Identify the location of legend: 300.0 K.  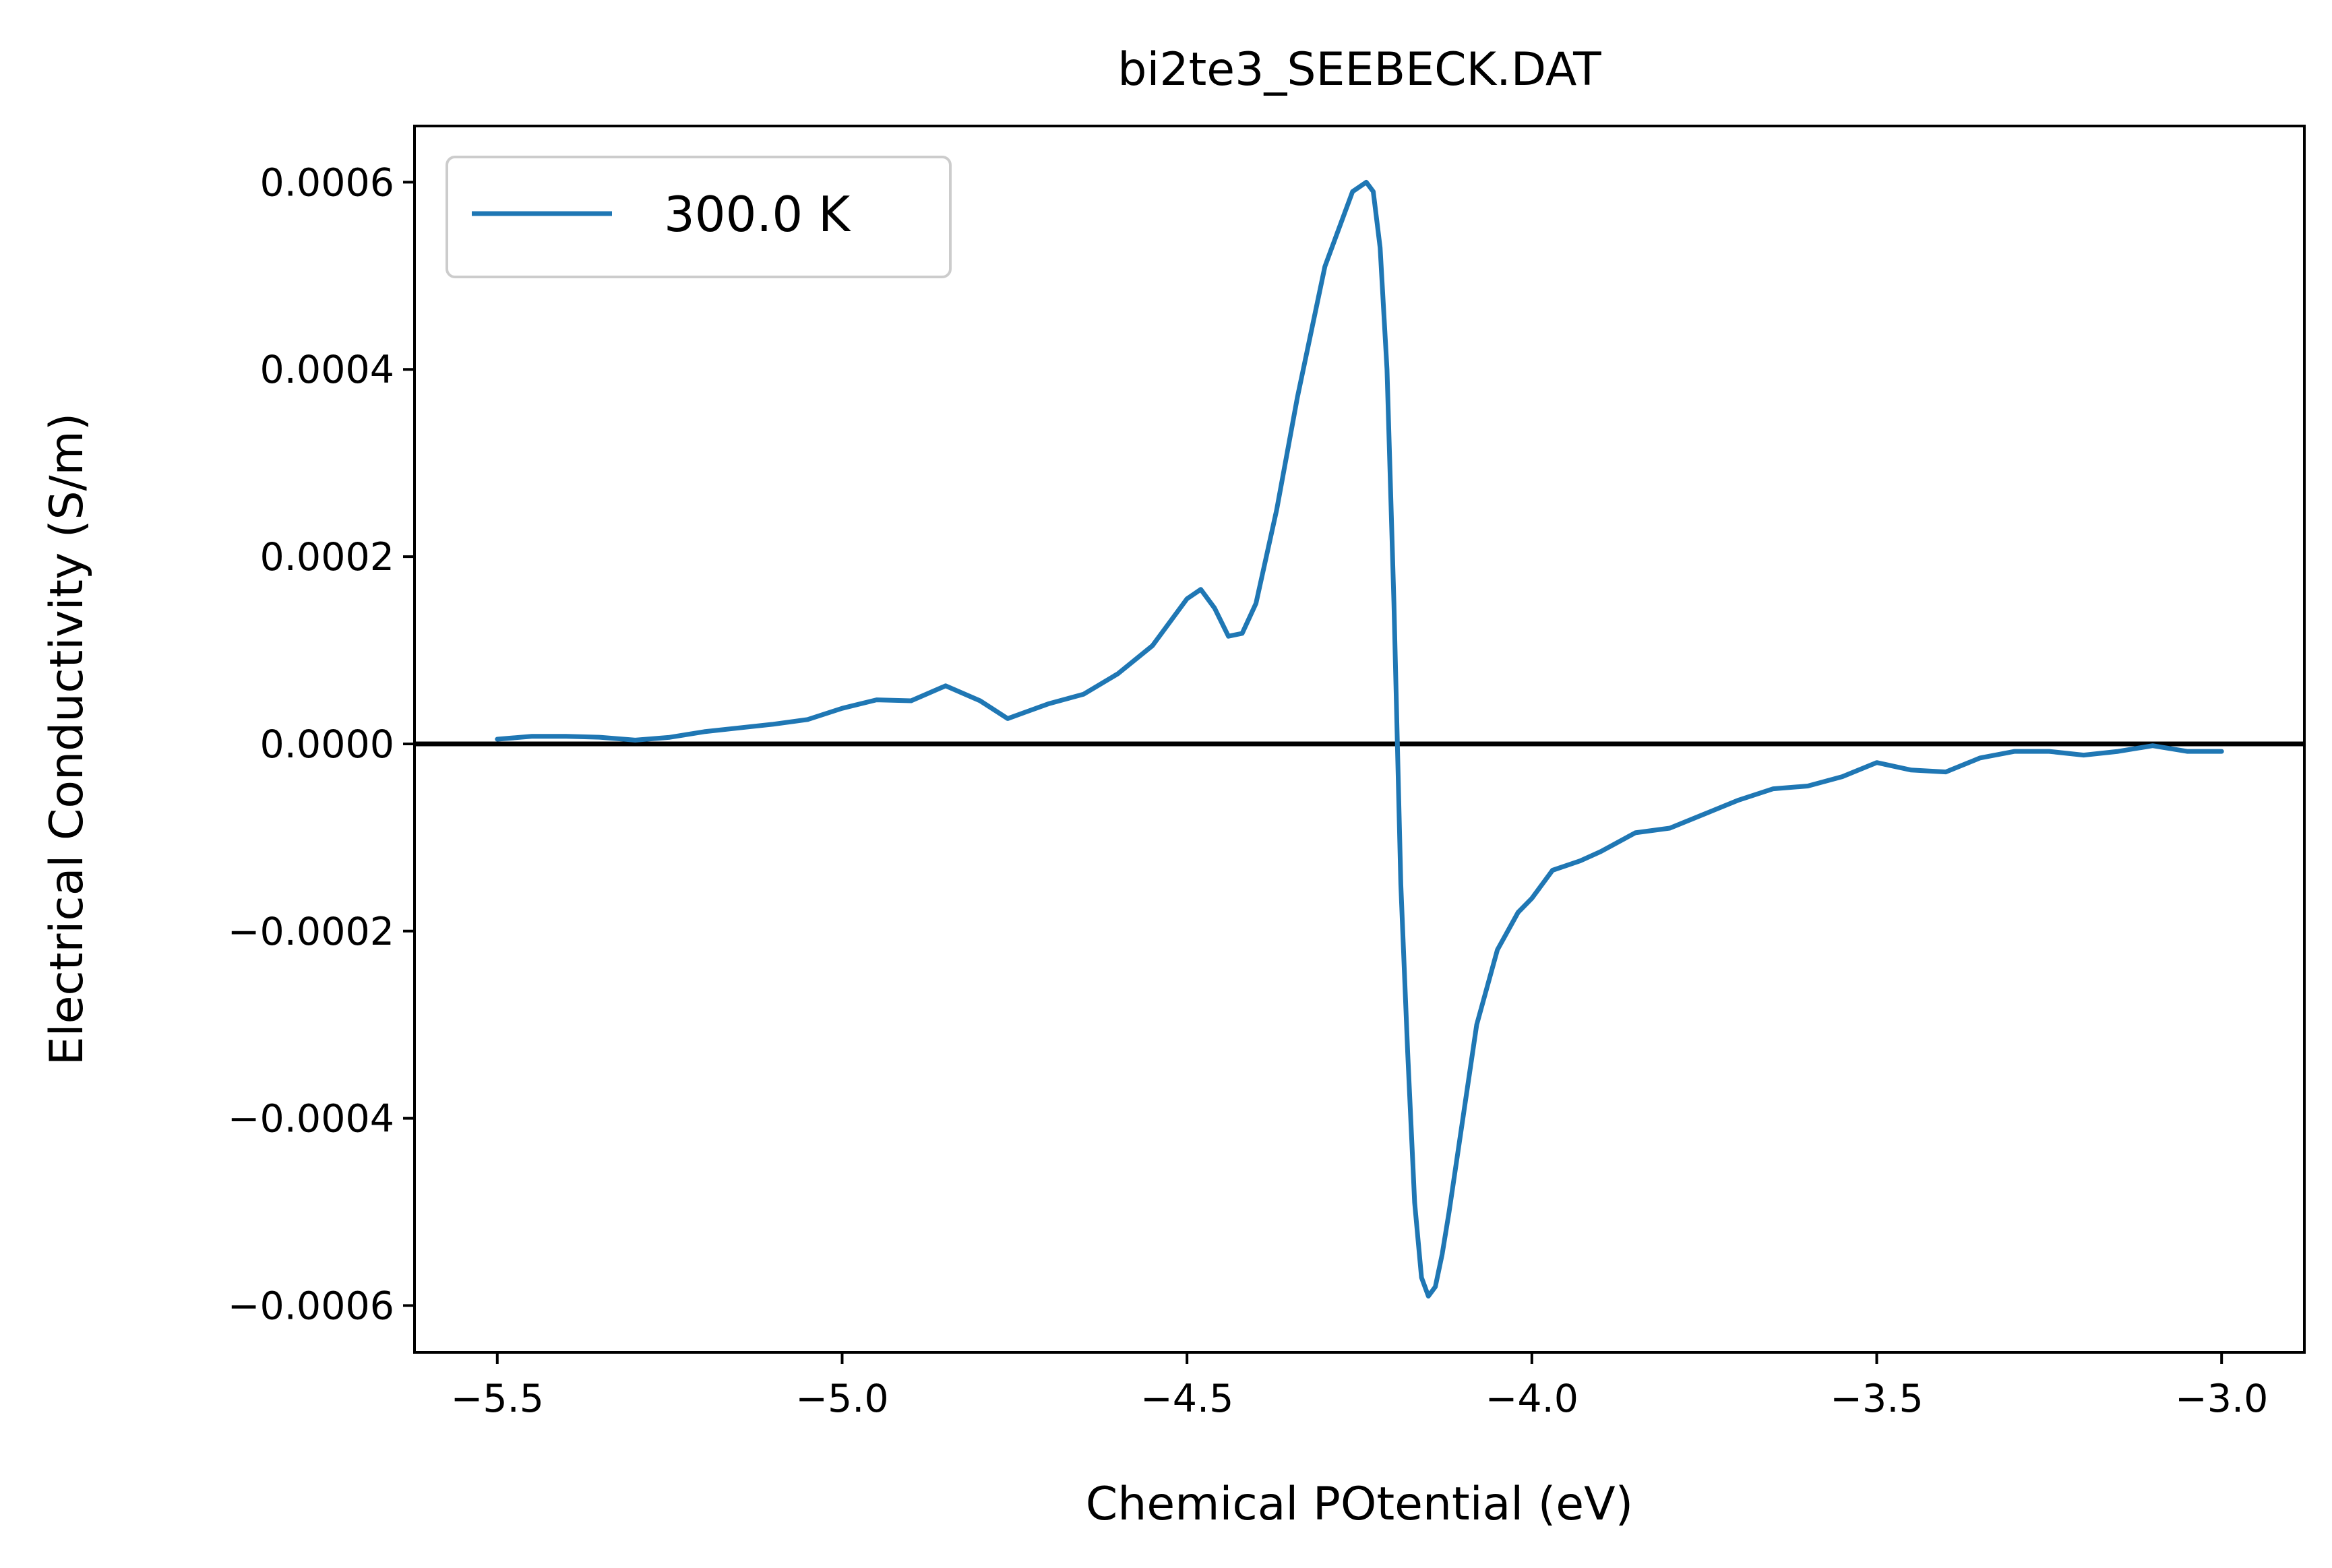
(699, 217).